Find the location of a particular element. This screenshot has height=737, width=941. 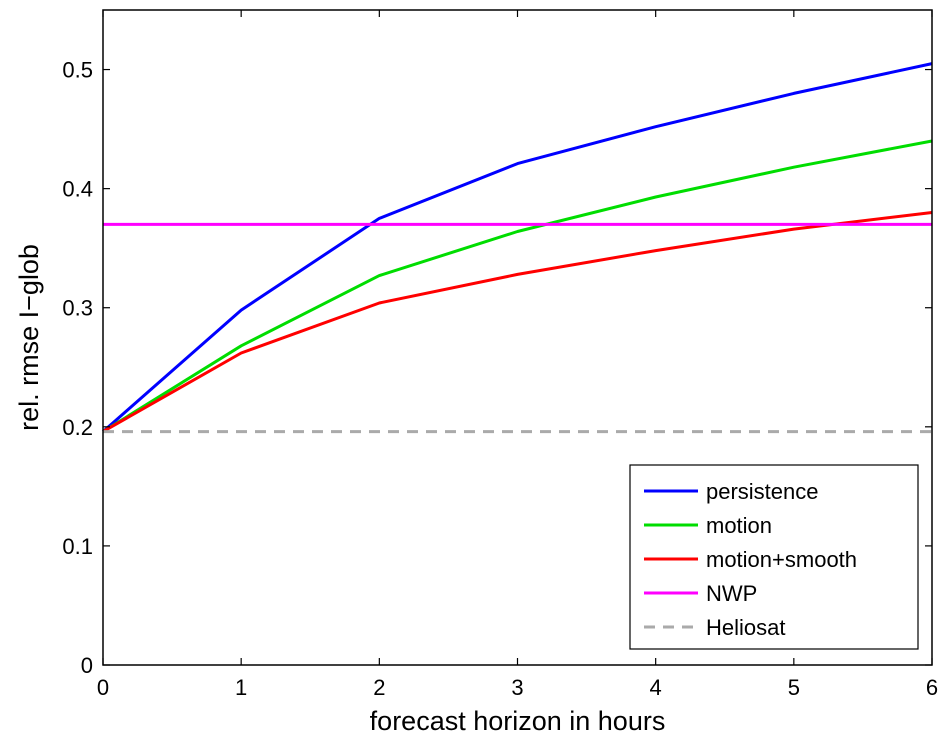

y-tick-label: 0.2 is located at coordinates (77, 427).